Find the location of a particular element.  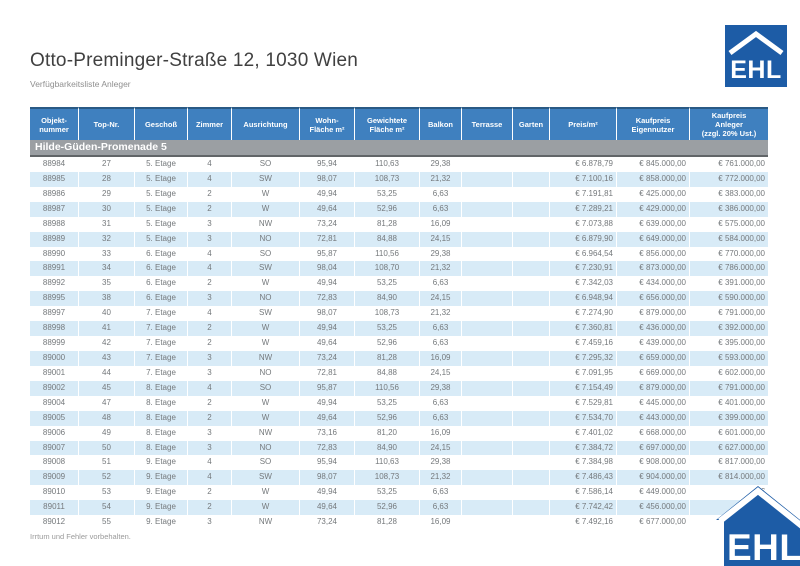

table-cell: € 791.000,00 is located at coordinates (729, 388).